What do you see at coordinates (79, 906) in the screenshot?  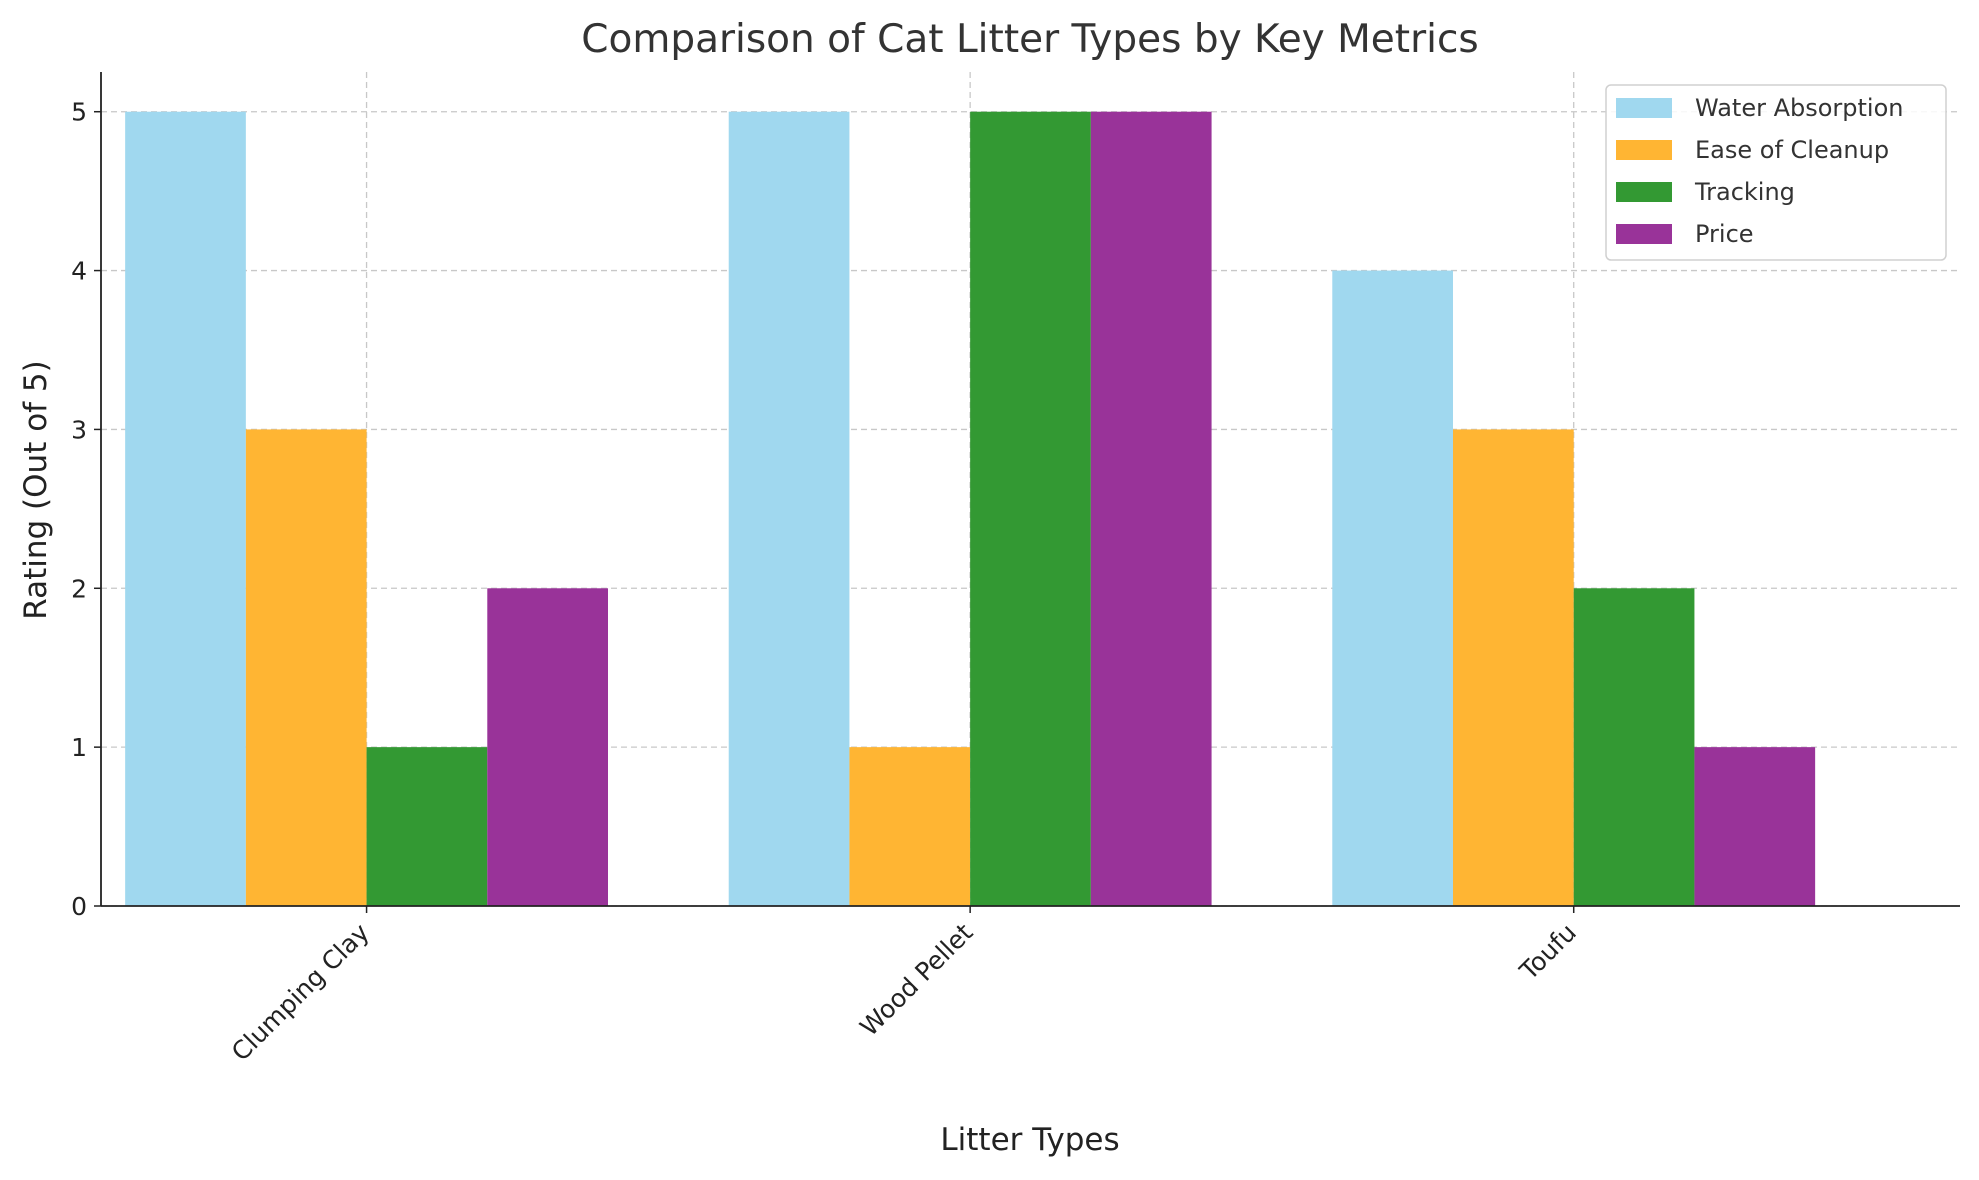 I see `y-tick-label: 0` at bounding box center [79, 906].